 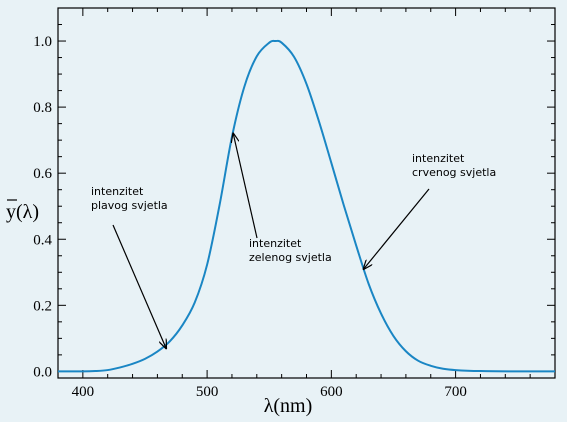 I want to click on x-tick-label: 600, so click(x=331, y=392).